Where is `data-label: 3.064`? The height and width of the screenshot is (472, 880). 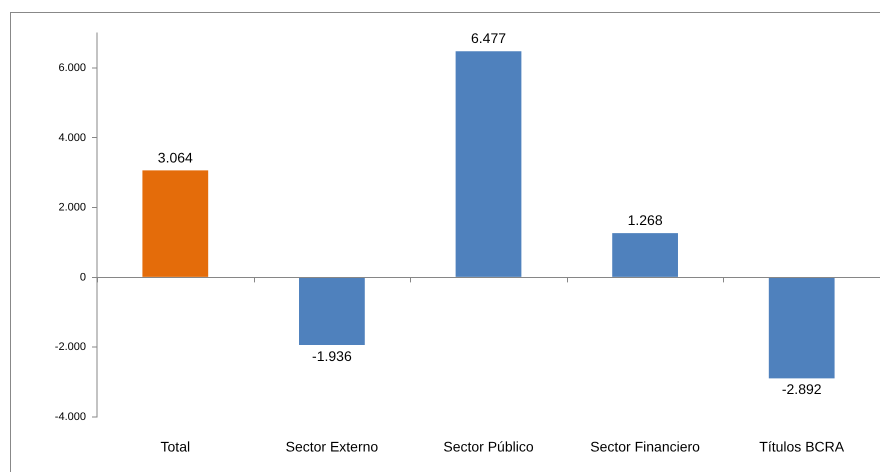 data-label: 3.064 is located at coordinates (176, 157).